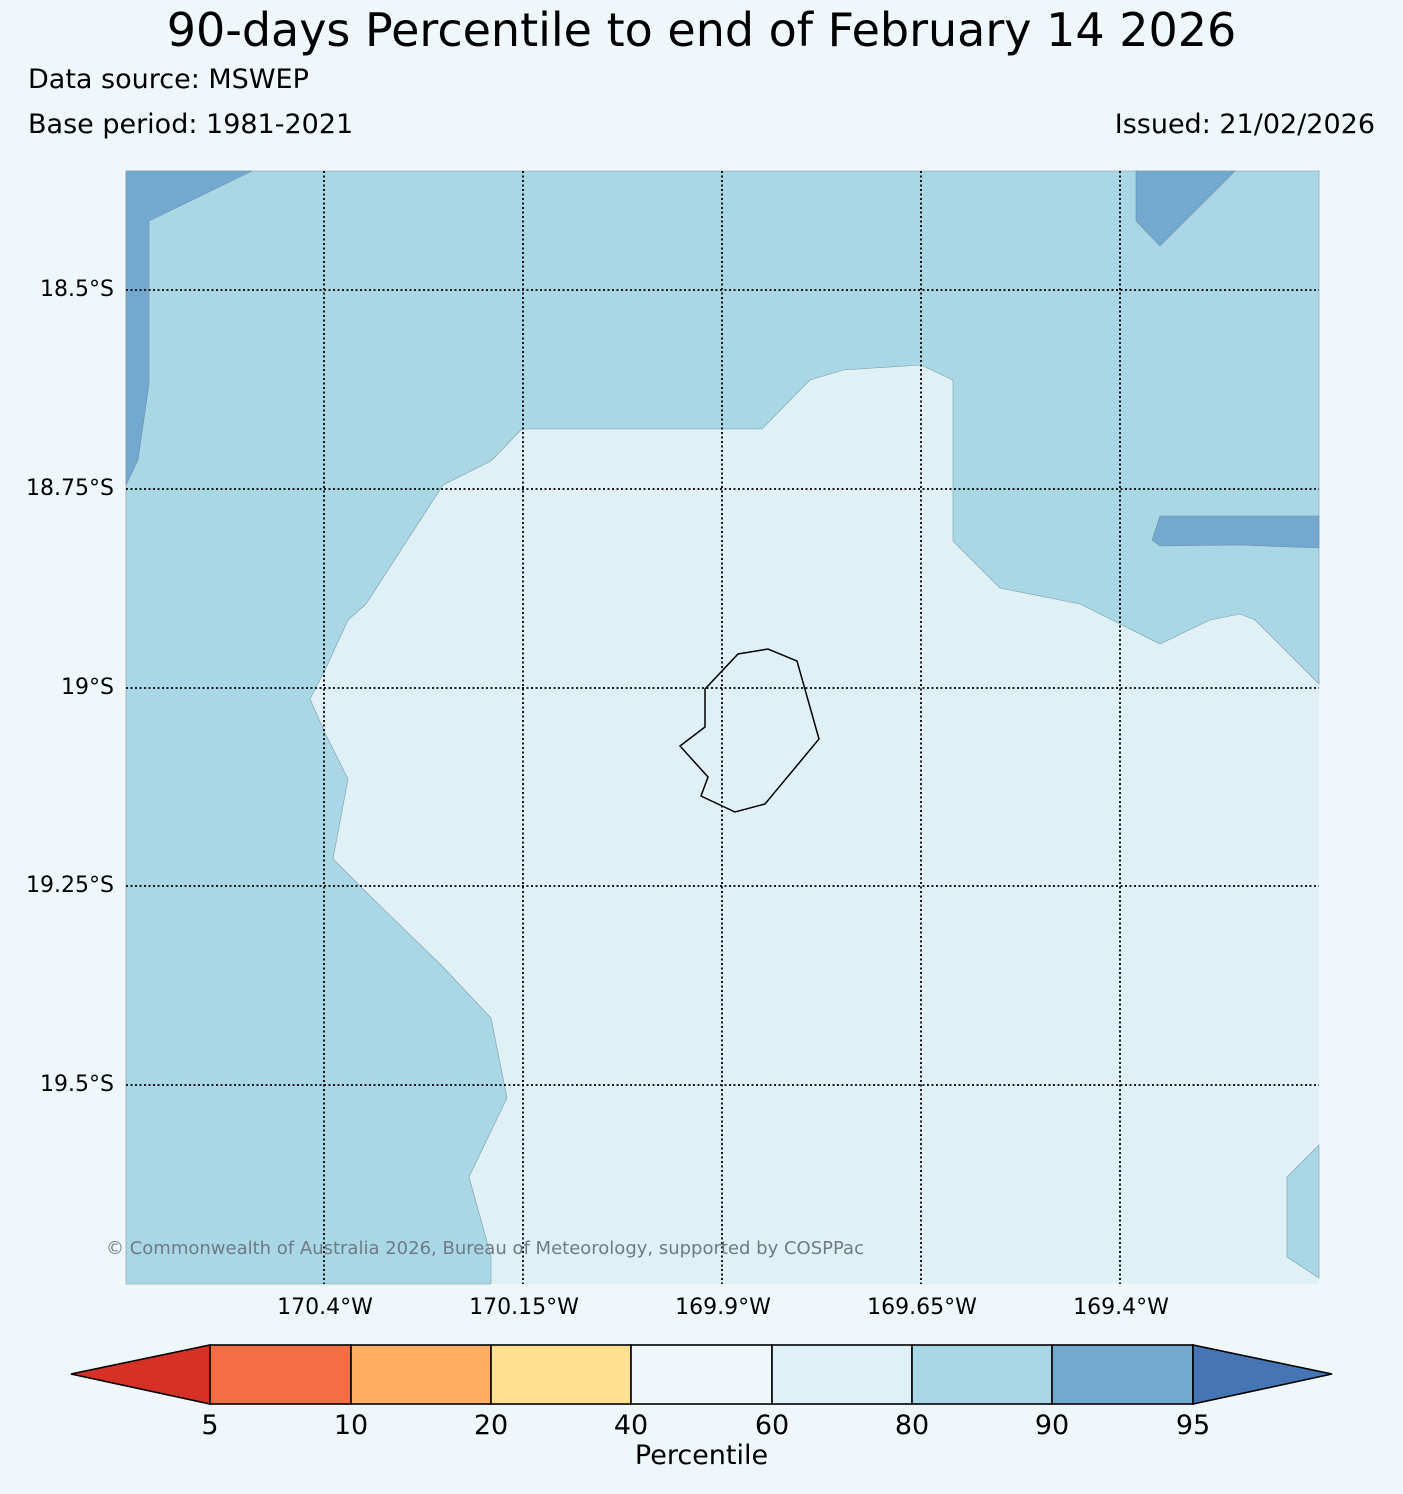  Describe the element at coordinates (749, 730) in the screenshot. I see `island-coastline` at that location.